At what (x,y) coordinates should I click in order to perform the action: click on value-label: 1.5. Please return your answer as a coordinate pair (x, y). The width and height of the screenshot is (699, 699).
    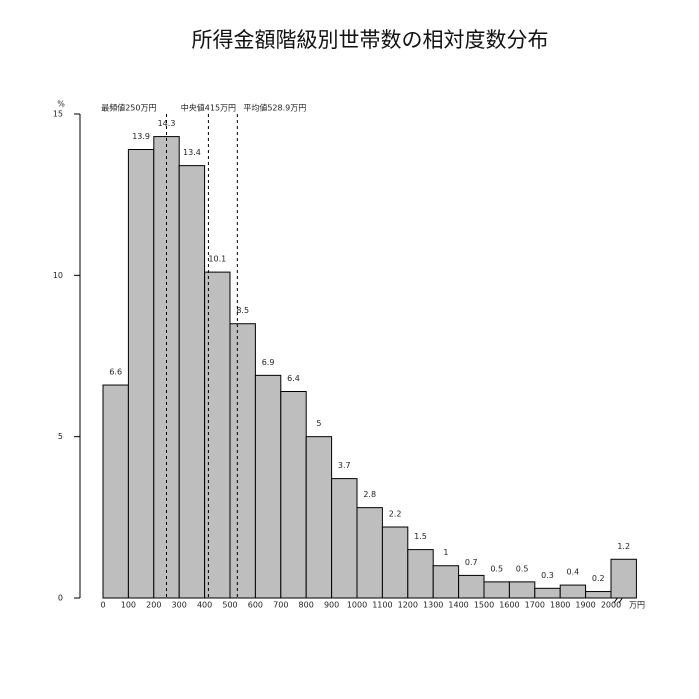
    Looking at the image, I should click on (420, 536).